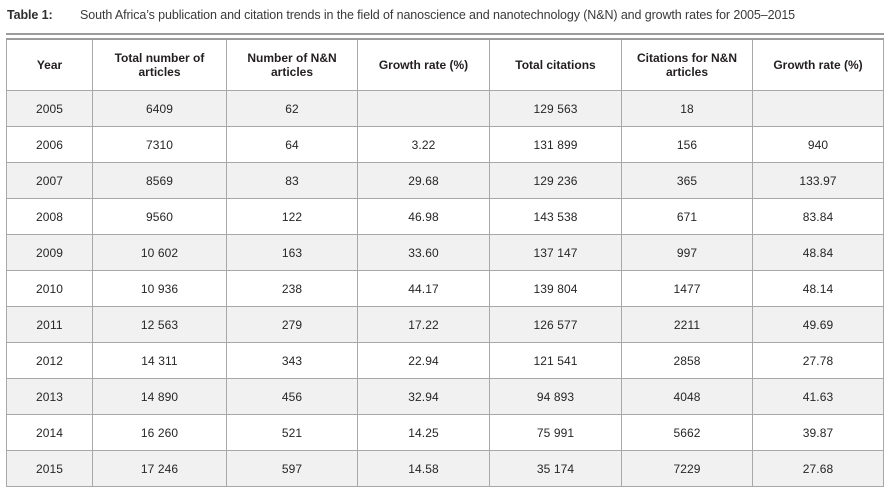  Describe the element at coordinates (292, 252) in the screenshot. I see `table-cell: 163` at that location.